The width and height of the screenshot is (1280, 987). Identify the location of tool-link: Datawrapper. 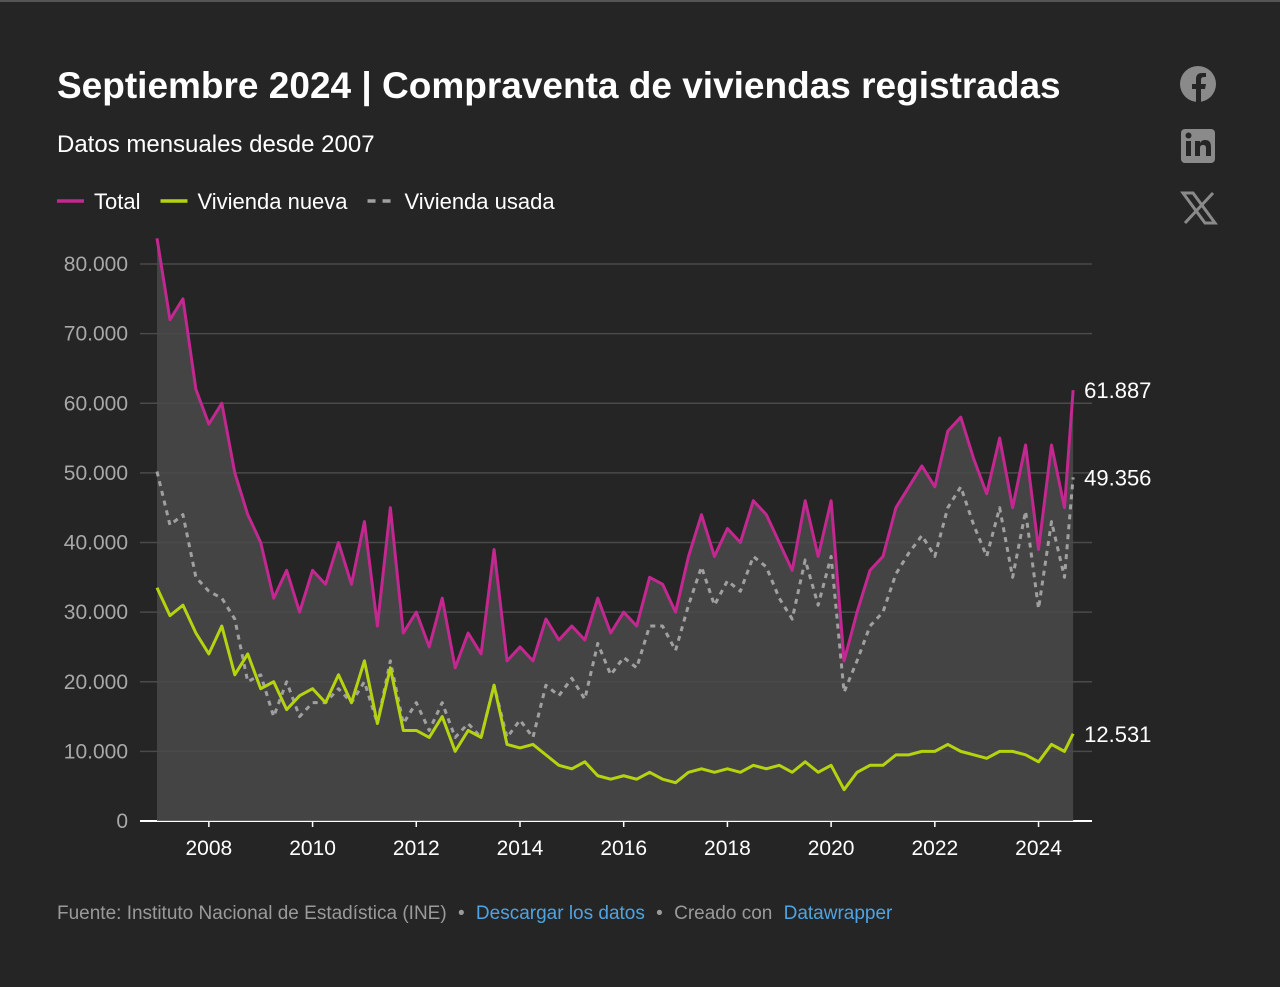
(838, 913).